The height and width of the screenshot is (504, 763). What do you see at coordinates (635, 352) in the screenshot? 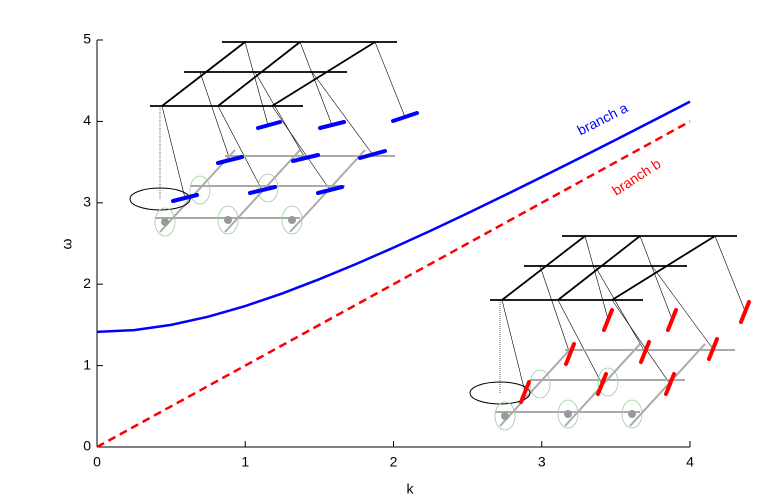
I see `bobs-vertical` at bounding box center [635, 352].